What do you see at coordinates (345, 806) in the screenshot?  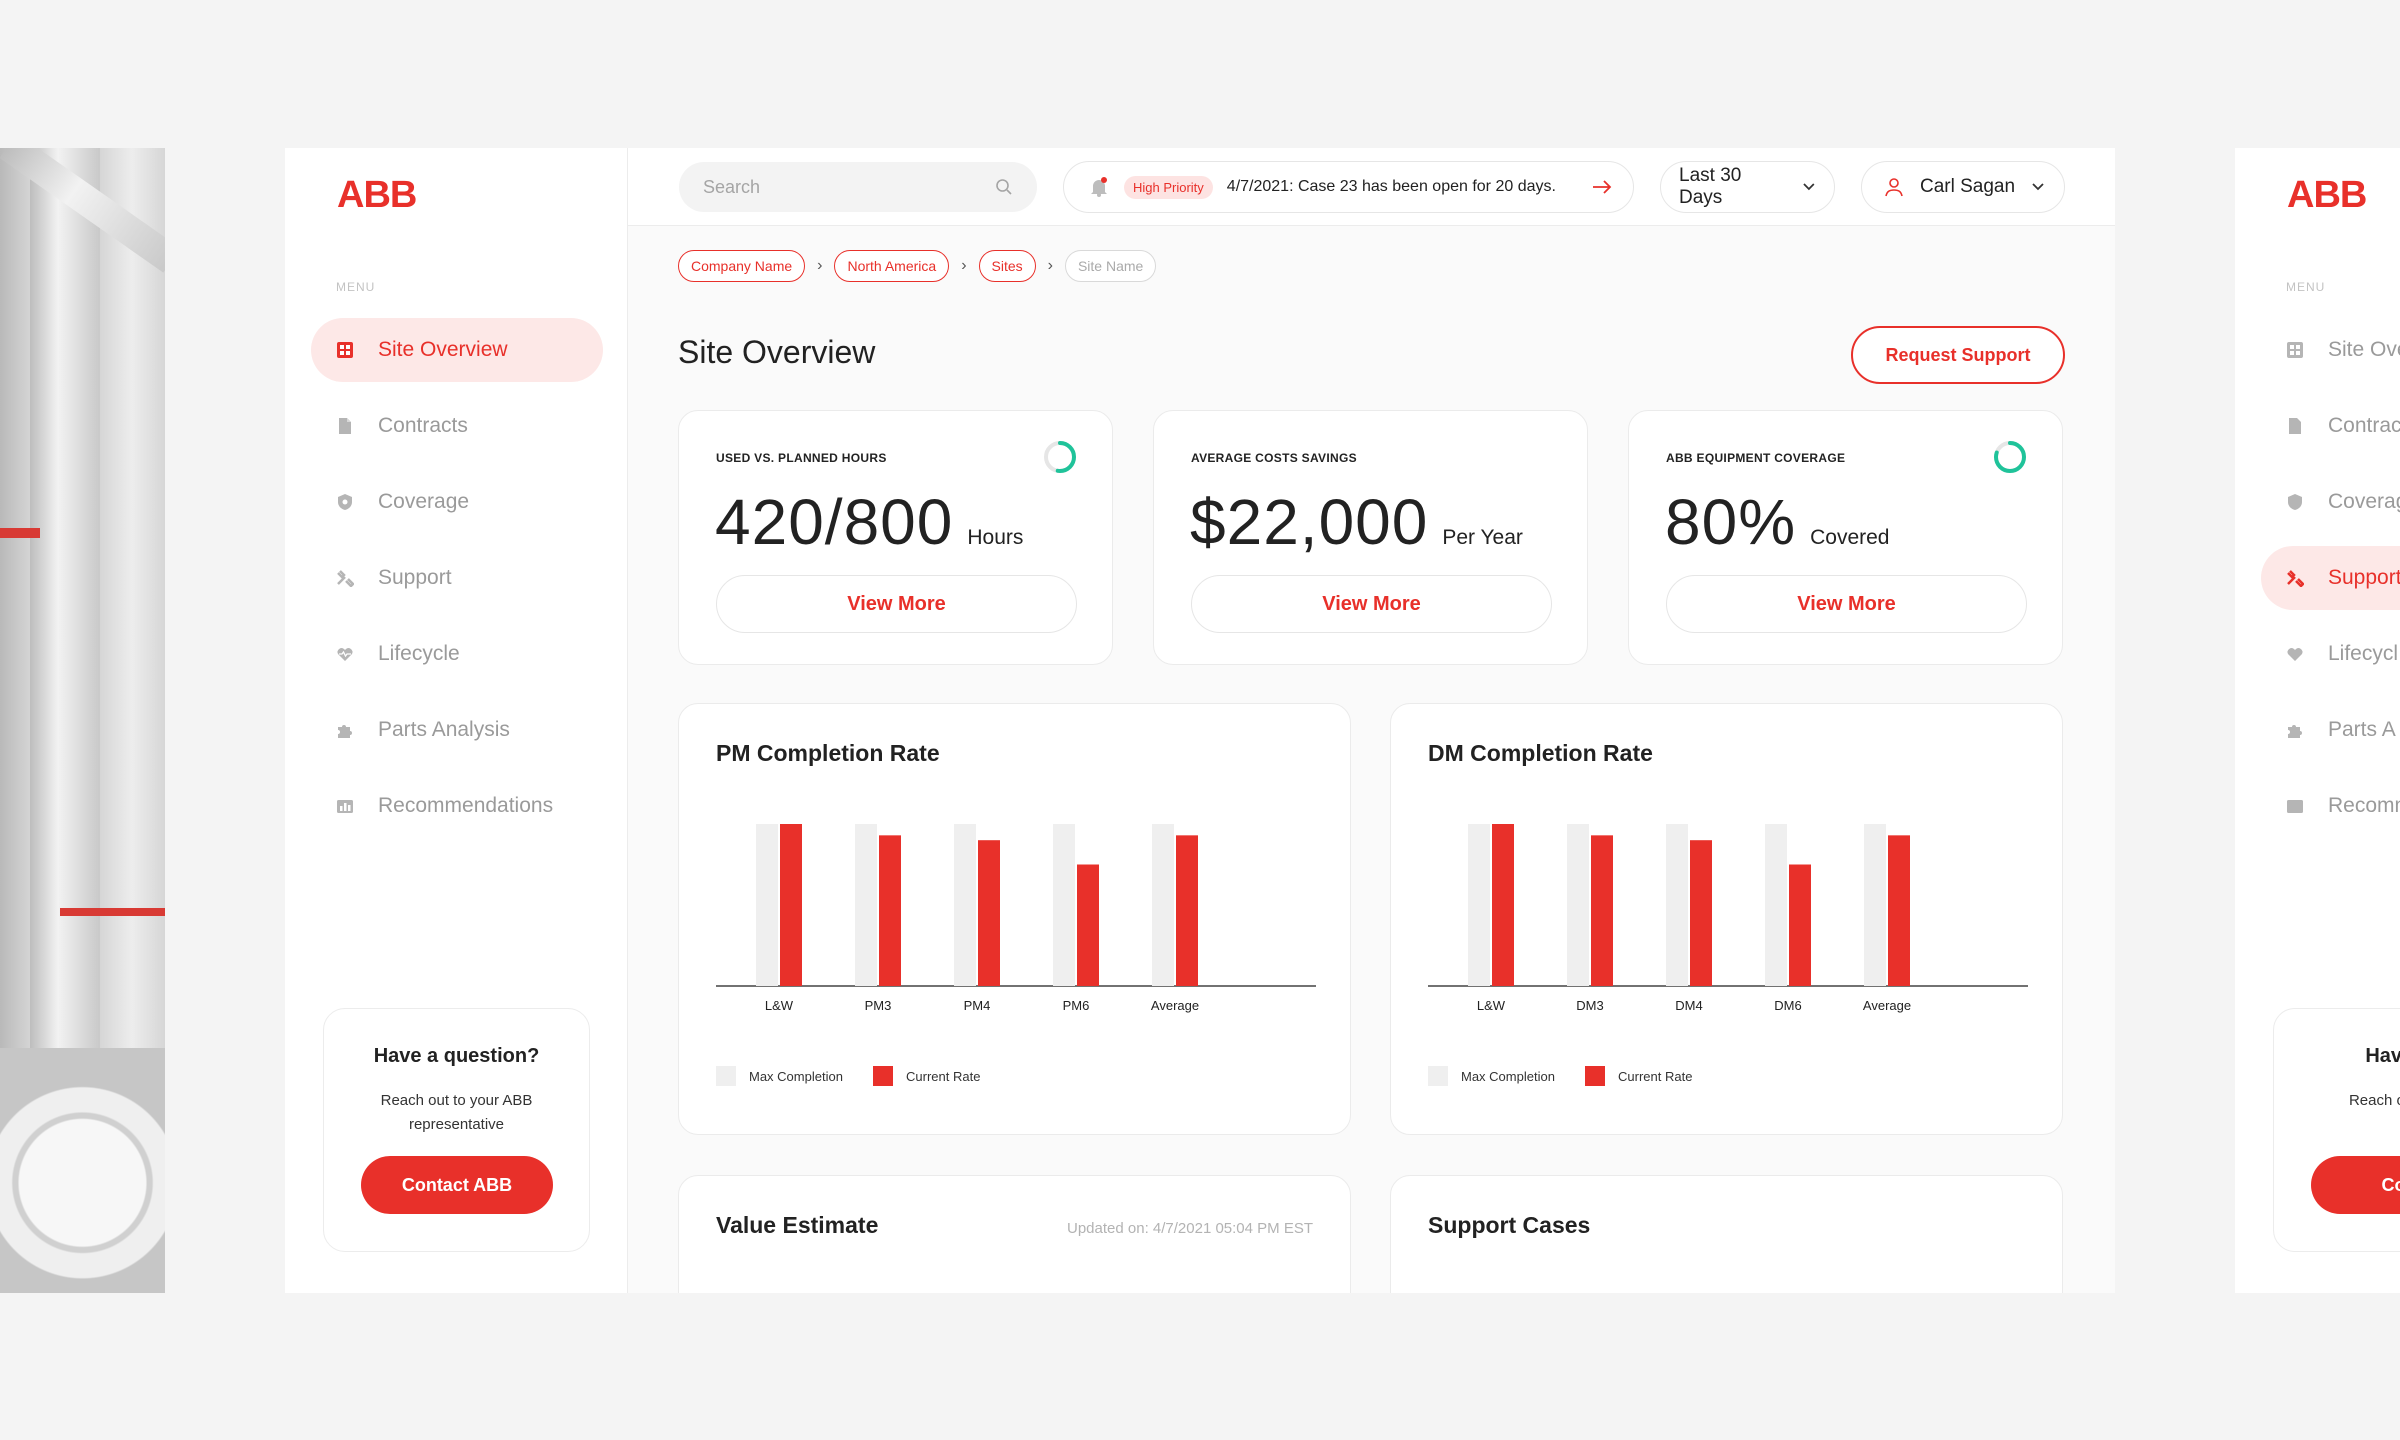 I see `chart-board-icon` at bounding box center [345, 806].